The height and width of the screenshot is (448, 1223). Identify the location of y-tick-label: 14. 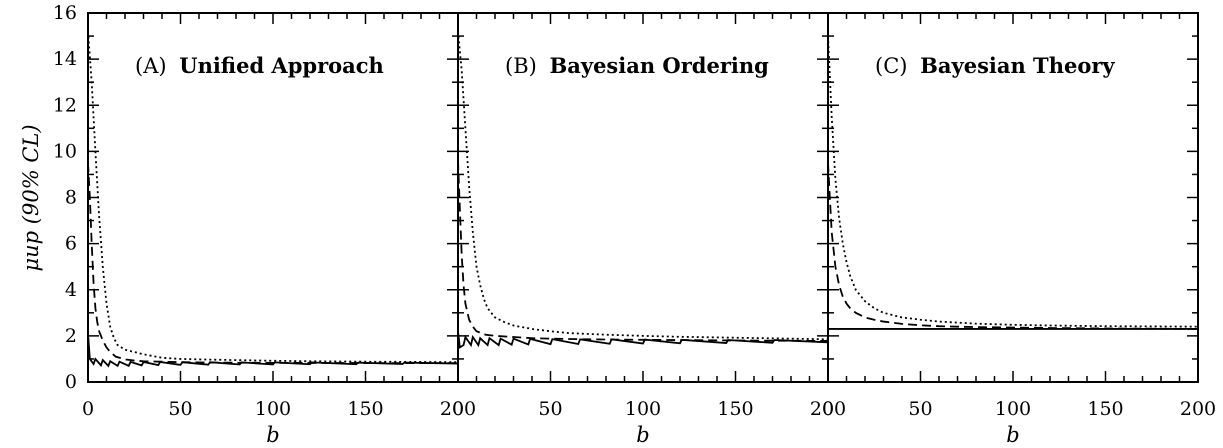
(65, 59).